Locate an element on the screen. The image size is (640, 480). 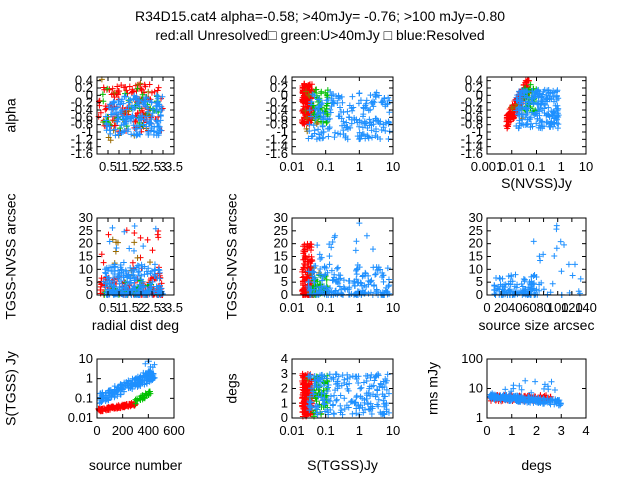
x-tick-label: 200 is located at coordinates (123, 430).